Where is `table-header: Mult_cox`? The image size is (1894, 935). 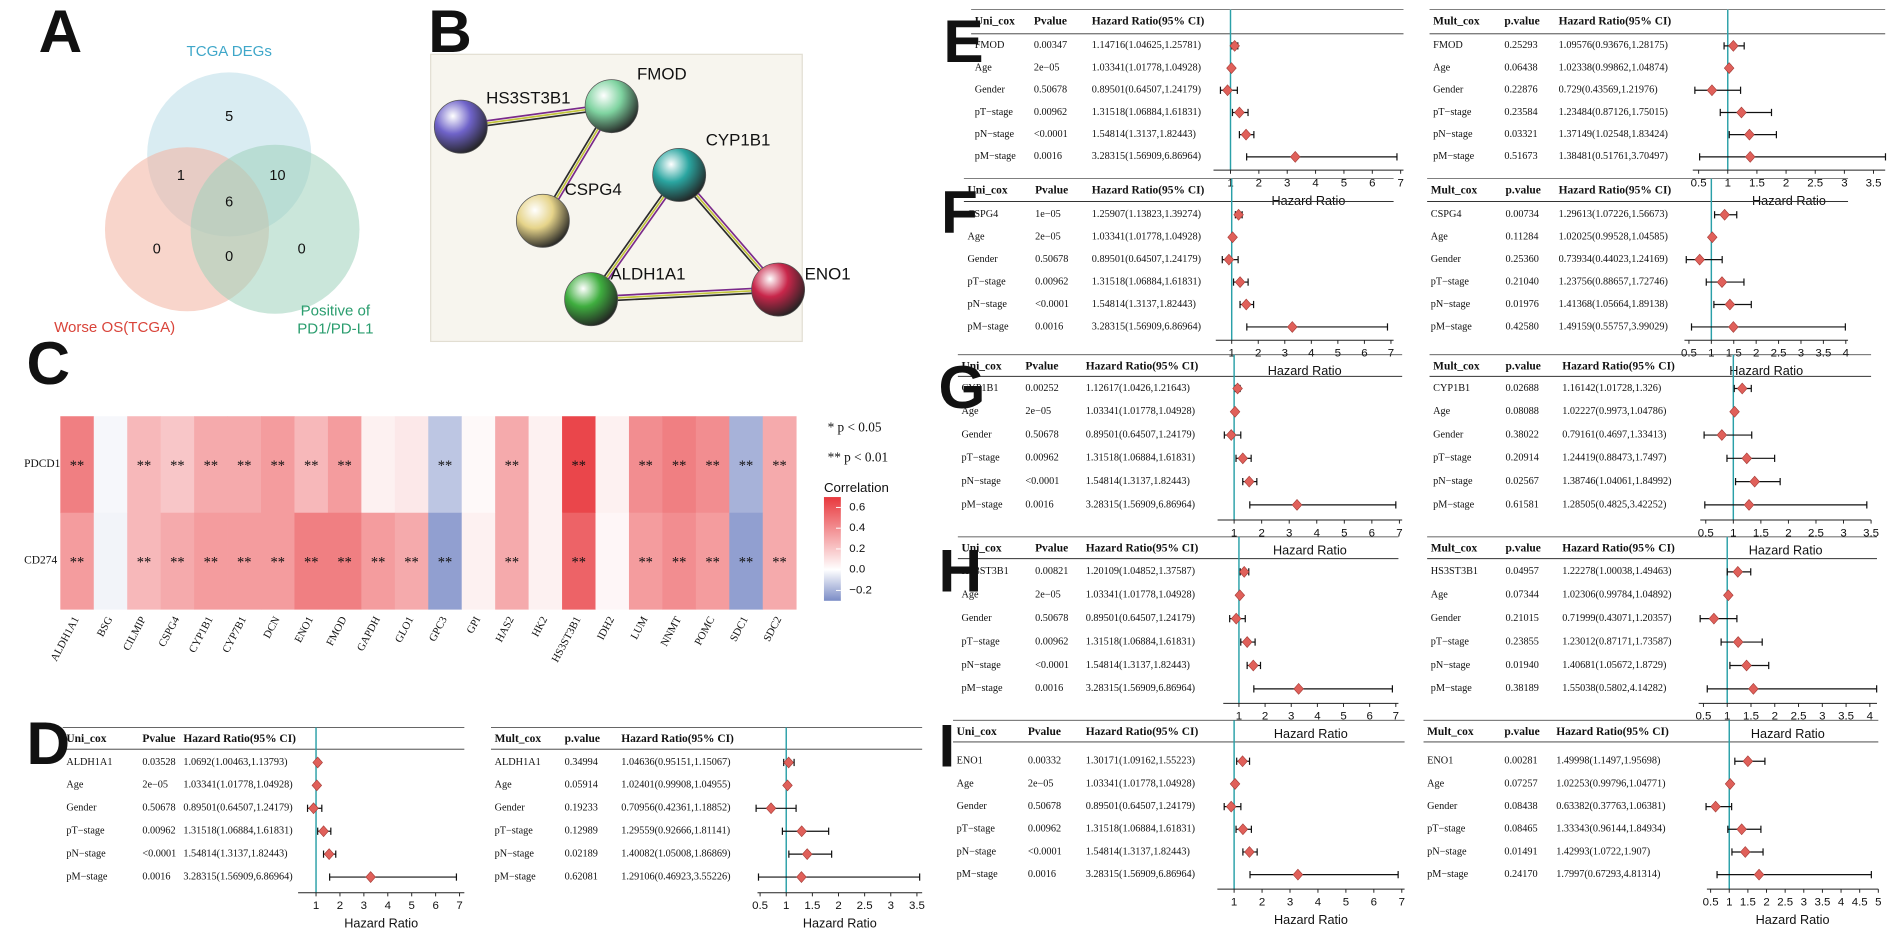
table-header: Mult_cox is located at coordinates (1450, 732).